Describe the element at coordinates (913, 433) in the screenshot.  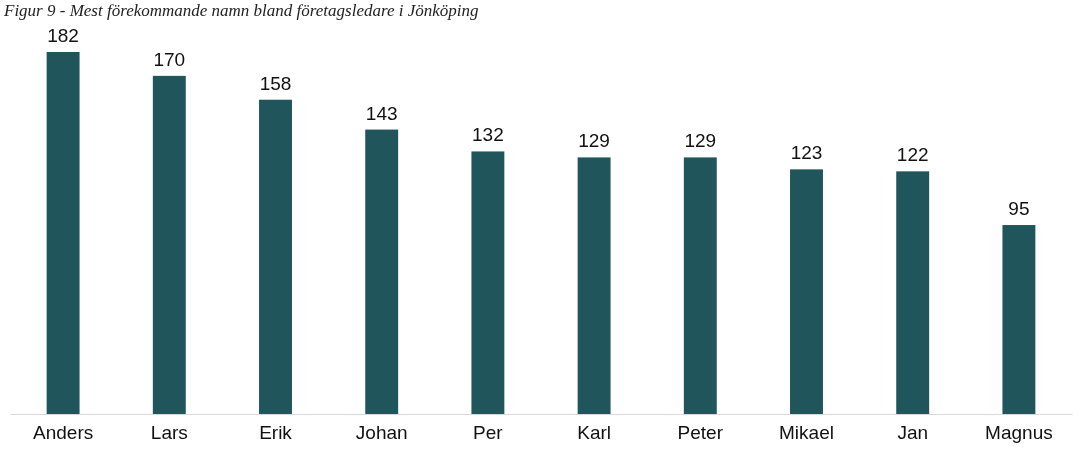
I see `x-tick-label: Jan` at that location.